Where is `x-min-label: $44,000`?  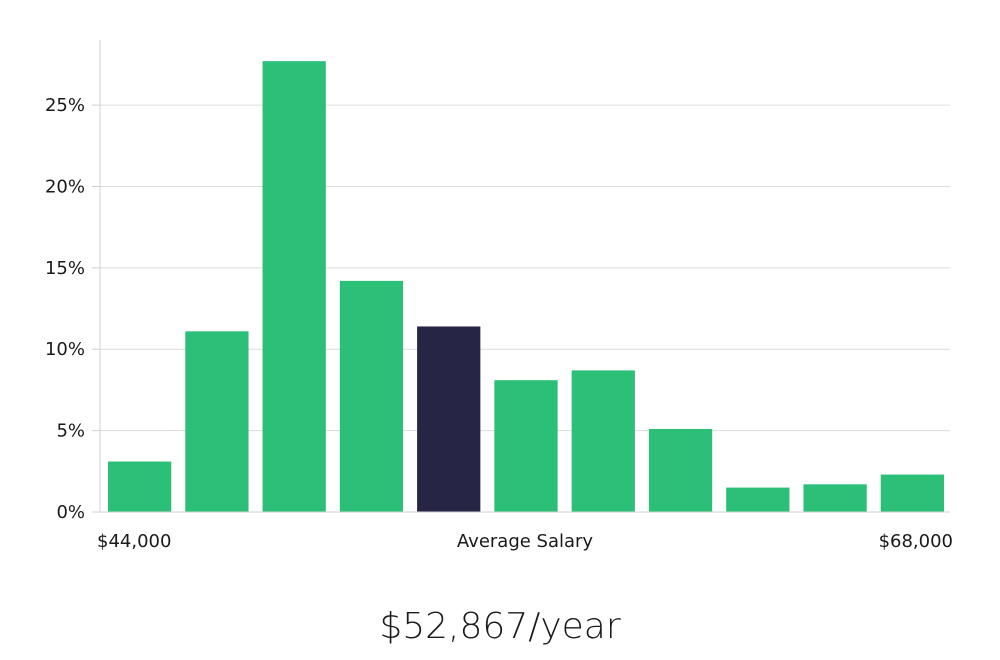
x-min-label: $44,000 is located at coordinates (134, 541).